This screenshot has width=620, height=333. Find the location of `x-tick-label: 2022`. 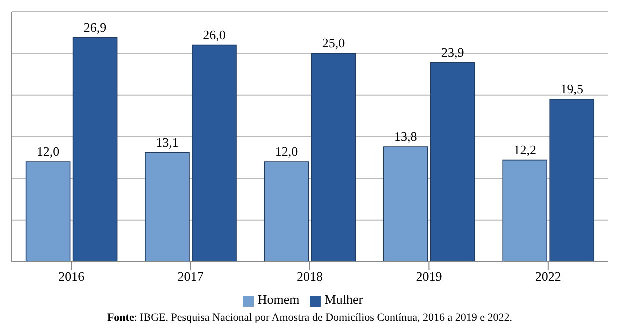

x-tick-label: 2022 is located at coordinates (548, 276).